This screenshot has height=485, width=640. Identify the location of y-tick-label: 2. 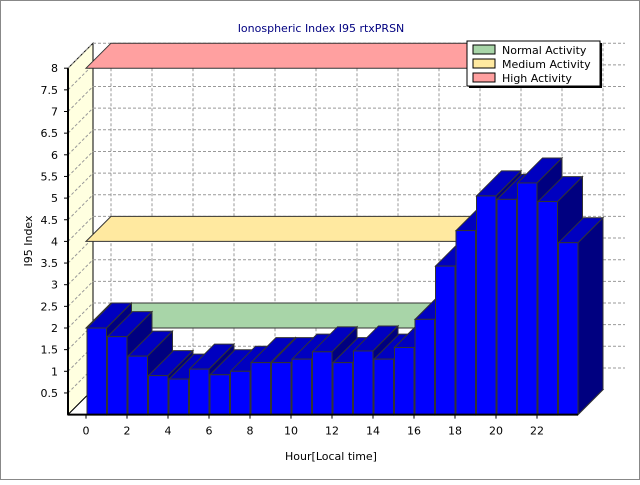
(54, 328).